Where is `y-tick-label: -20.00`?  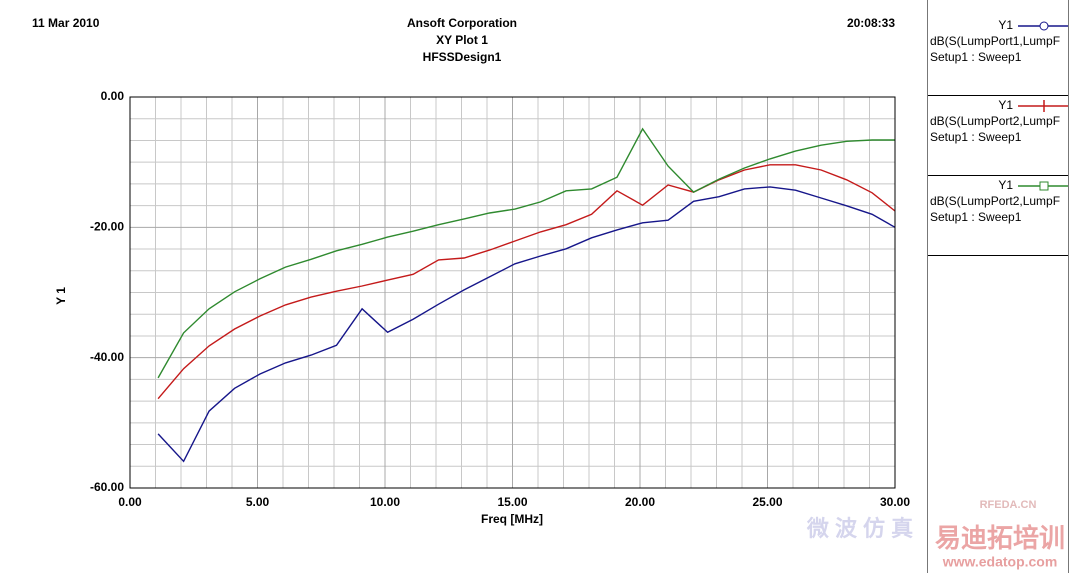 y-tick-label: -20.00 is located at coordinates (107, 227).